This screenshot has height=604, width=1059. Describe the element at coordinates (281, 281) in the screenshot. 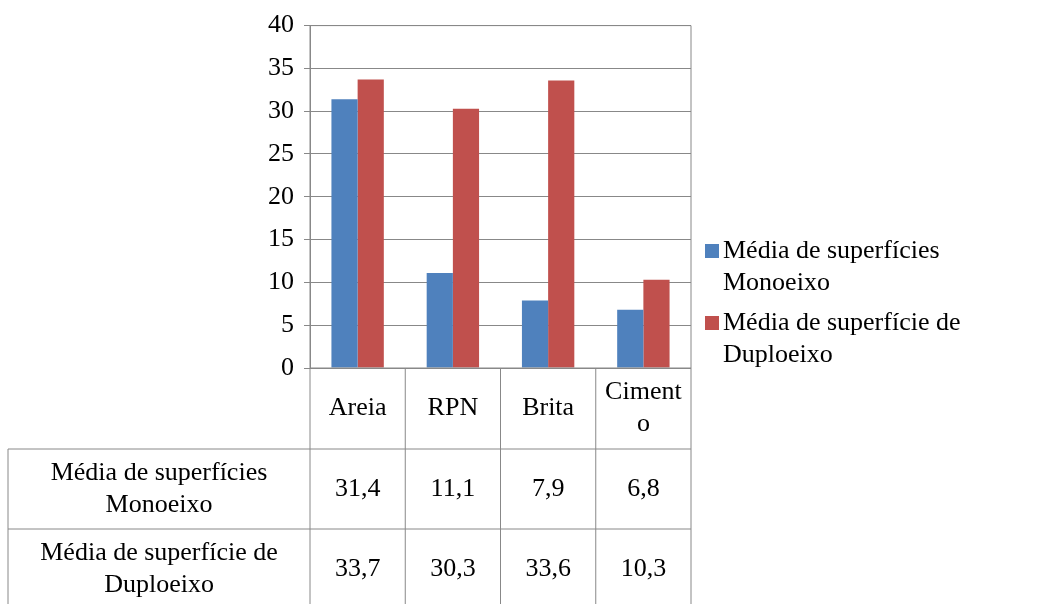

I see `y-tick-label: 10` at that location.